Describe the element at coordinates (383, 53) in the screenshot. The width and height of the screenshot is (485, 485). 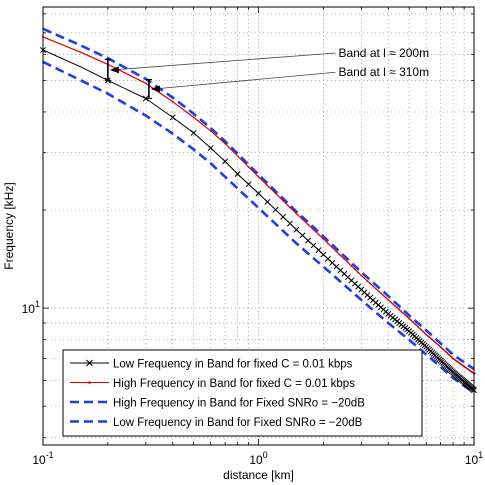
I see `annotation-label: Band at l ≈ 200m` at that location.